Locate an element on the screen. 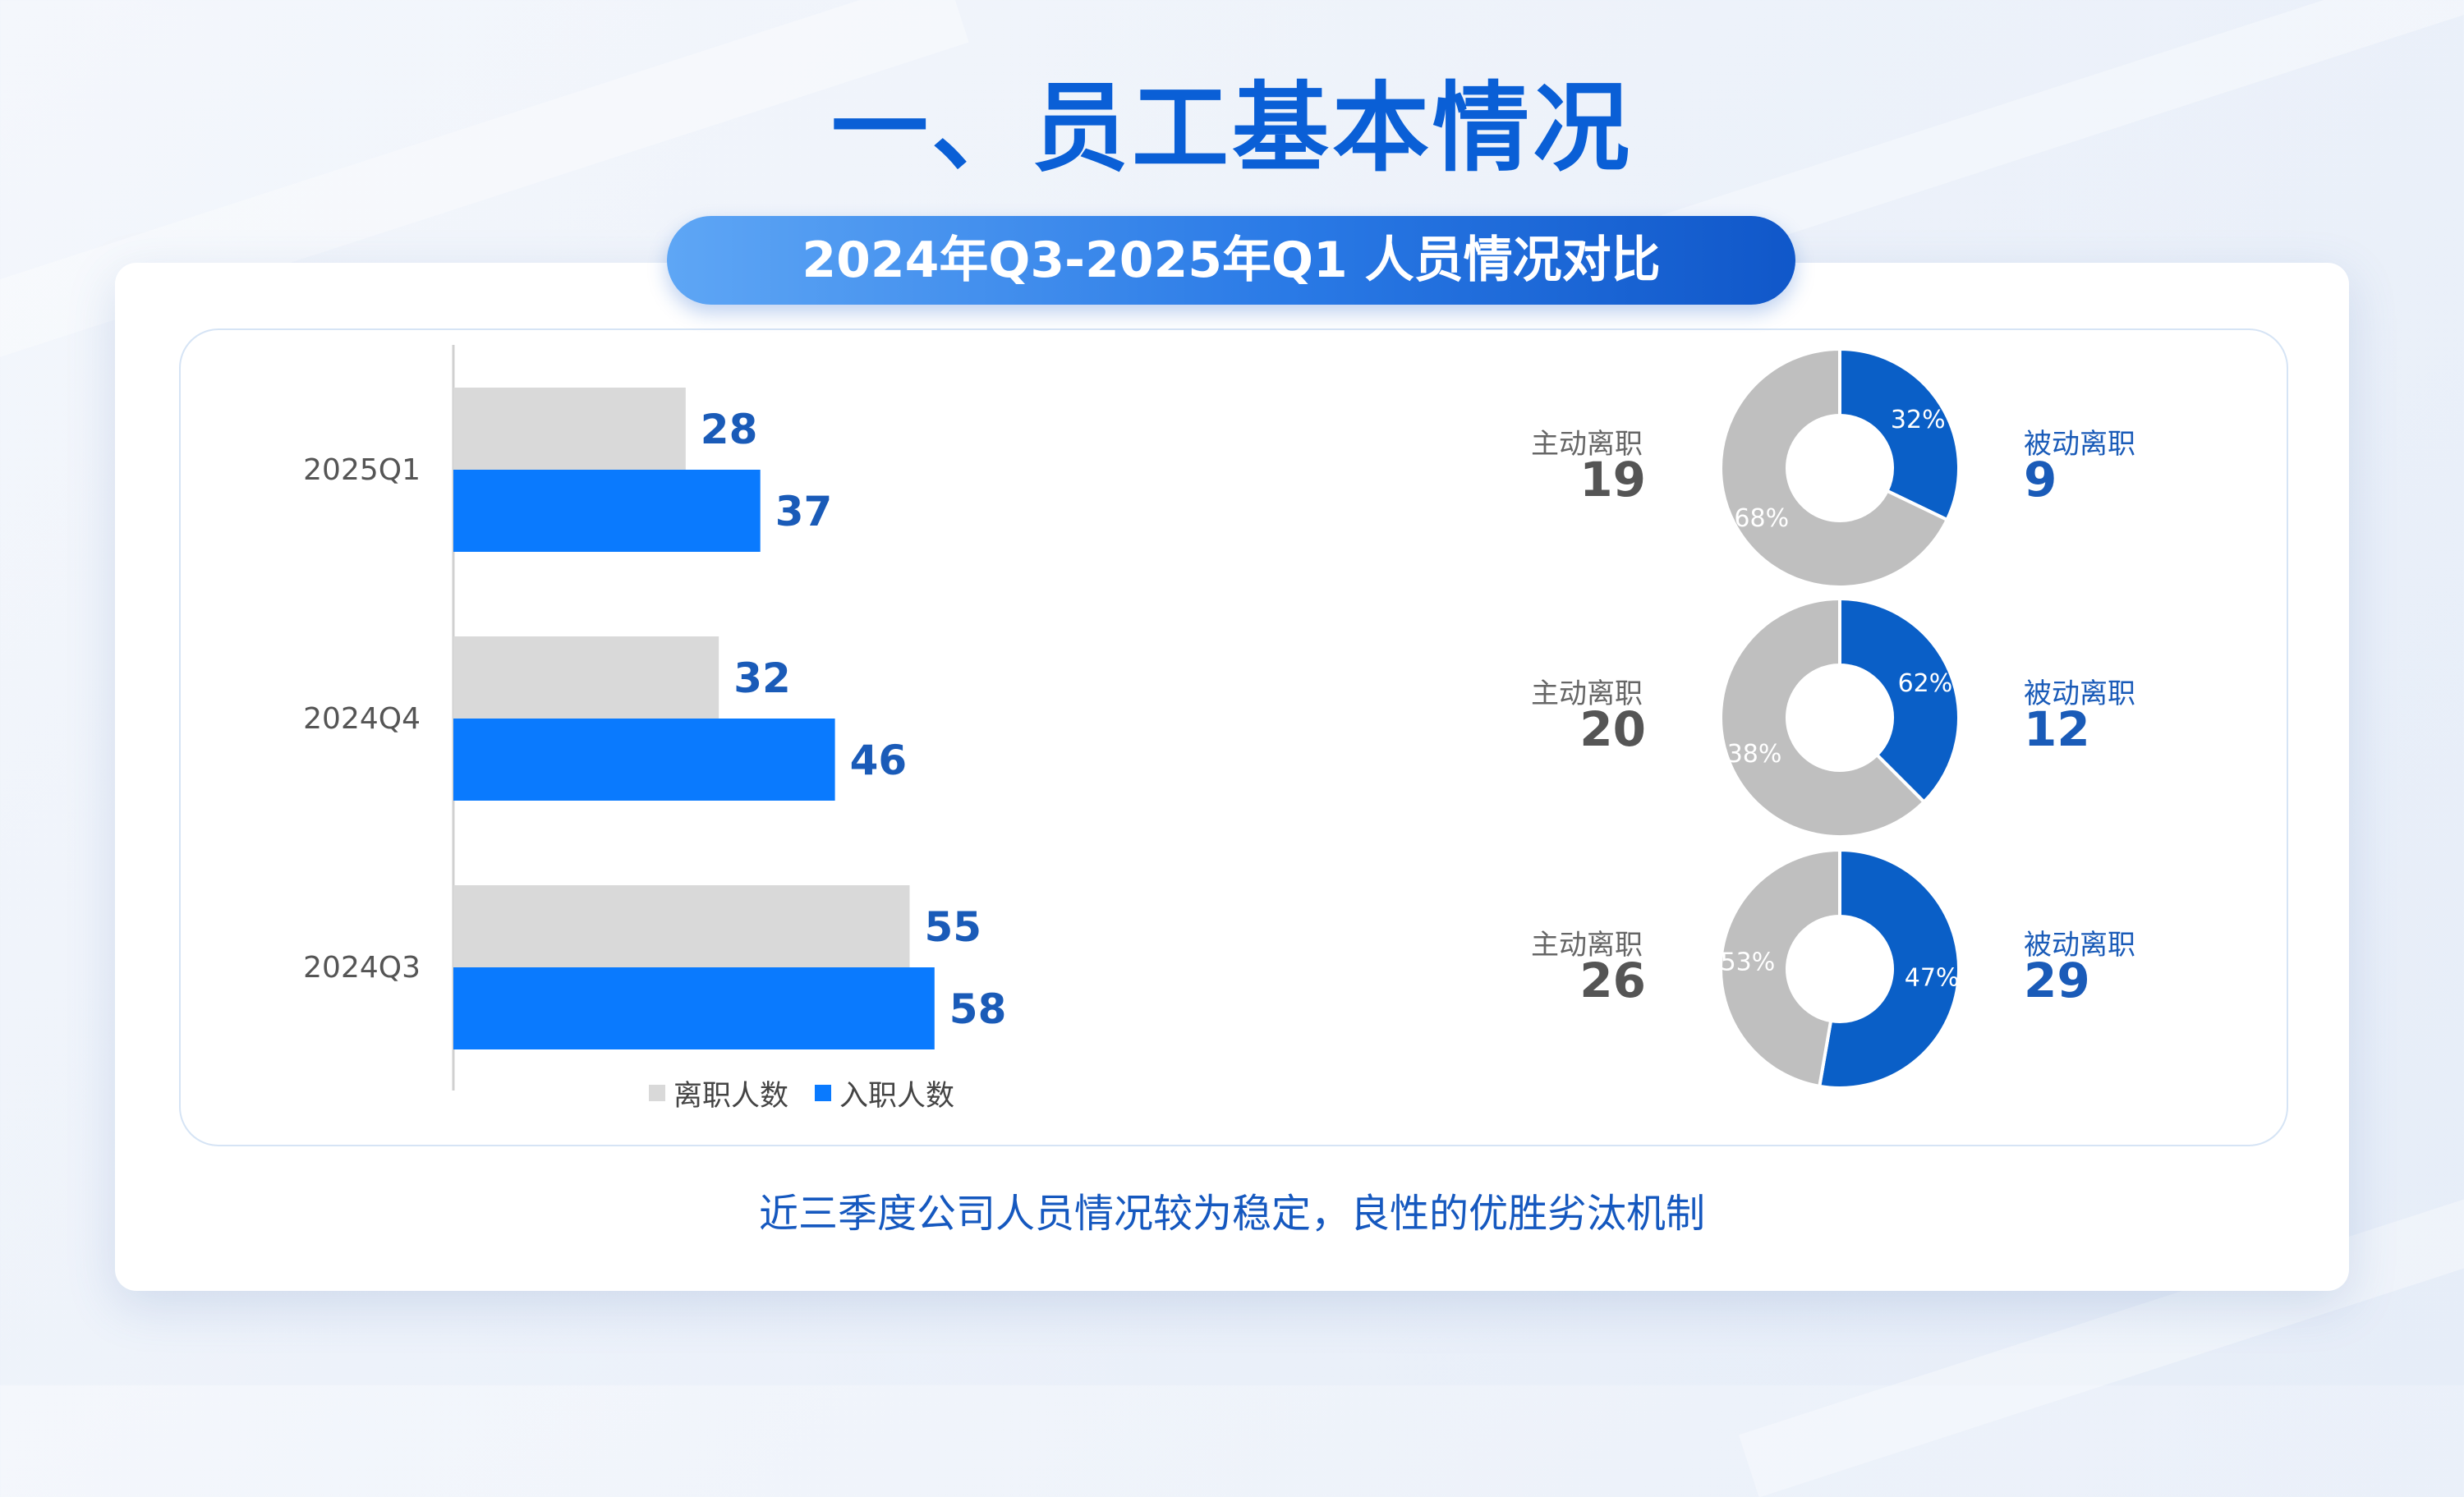 This screenshot has width=2464, height=1497. category-label: 2024Q4 is located at coordinates (362, 719).